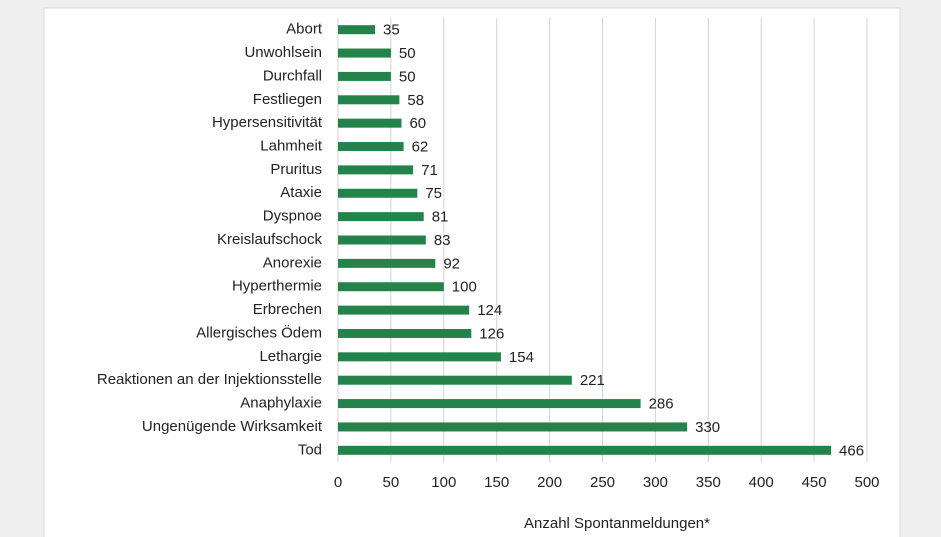 This screenshot has width=941, height=537. What do you see at coordinates (391, 482) in the screenshot?
I see `x-tick-label: 50` at bounding box center [391, 482].